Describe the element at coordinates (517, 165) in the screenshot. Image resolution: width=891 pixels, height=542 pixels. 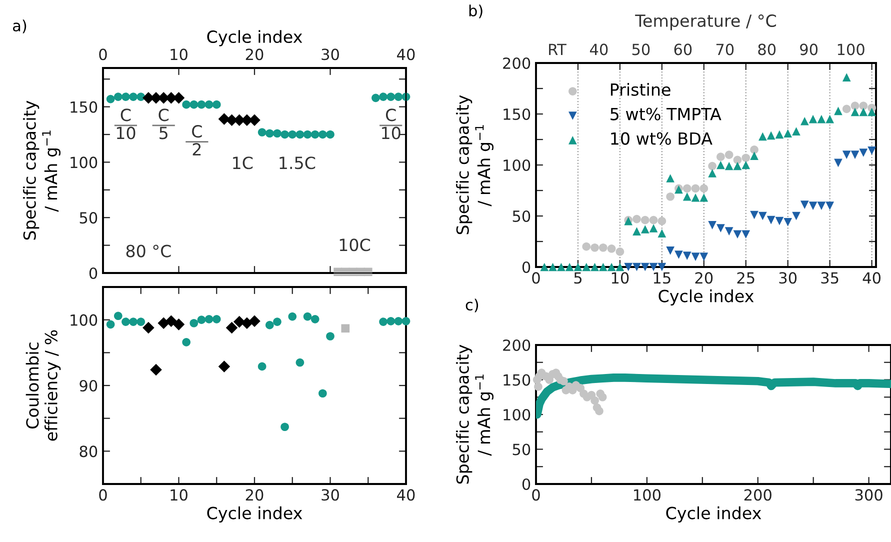
I see `y-tick-label: 100` at that location.